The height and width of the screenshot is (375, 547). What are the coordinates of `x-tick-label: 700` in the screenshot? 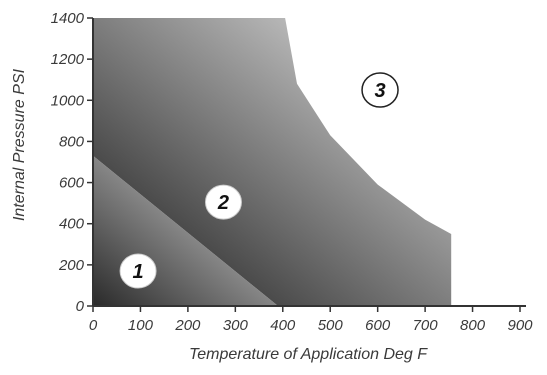 It's located at (426, 325).